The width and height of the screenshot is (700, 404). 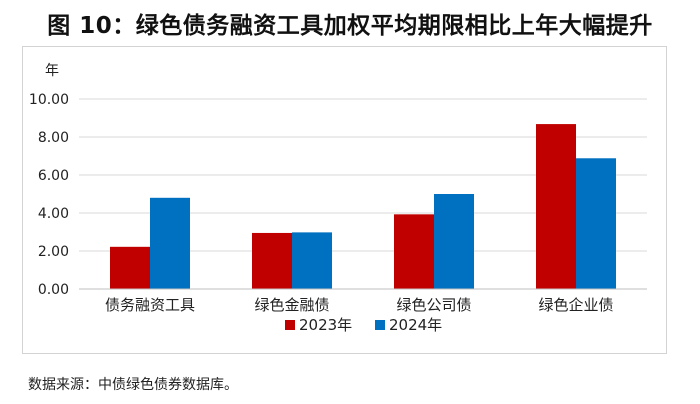 What do you see at coordinates (363, 325) in the screenshot?
I see `legend: 2023年 2024年` at bounding box center [363, 325].